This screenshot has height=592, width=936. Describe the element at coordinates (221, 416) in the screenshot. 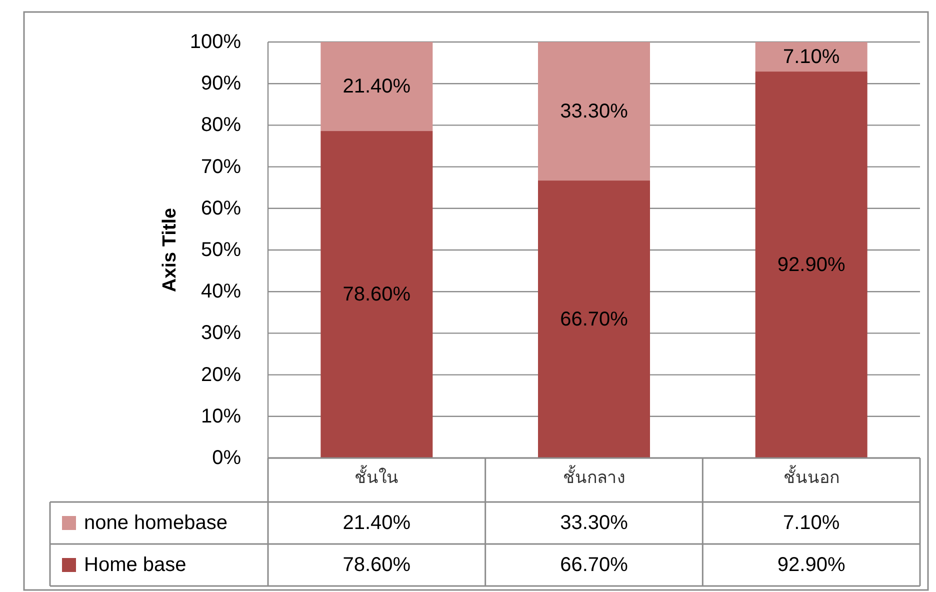

I see `y-tick-label: 10%` at that location.